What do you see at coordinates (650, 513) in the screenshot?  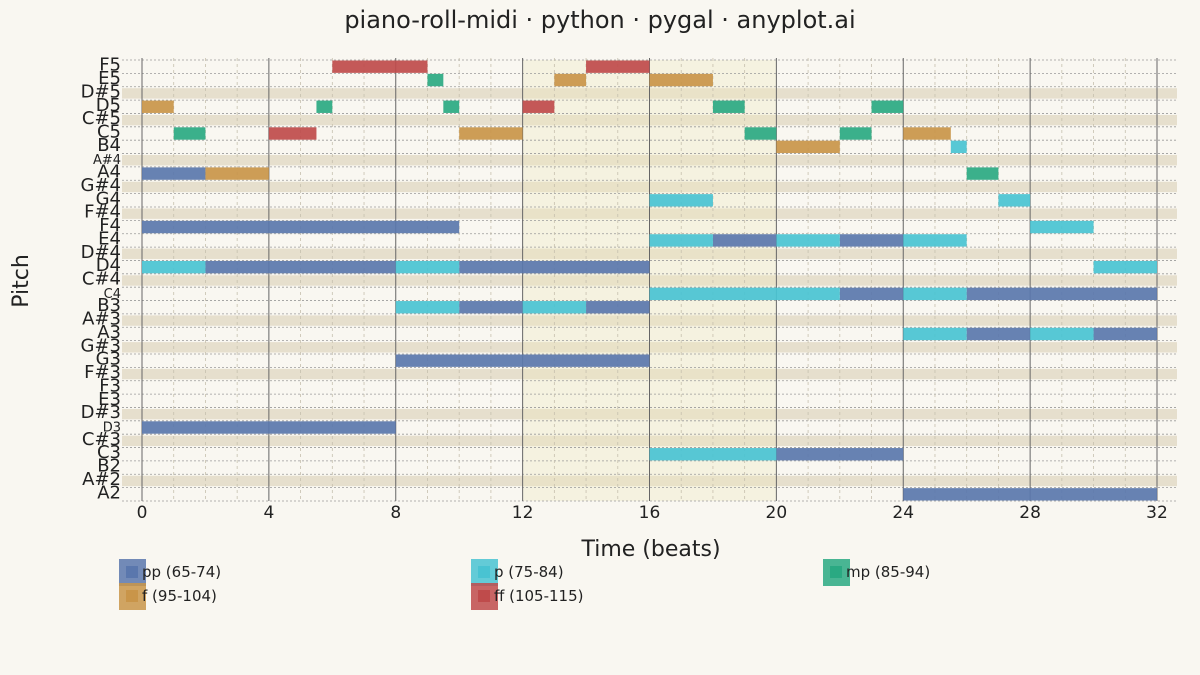 I see `x-tick-label: 16` at bounding box center [650, 513].